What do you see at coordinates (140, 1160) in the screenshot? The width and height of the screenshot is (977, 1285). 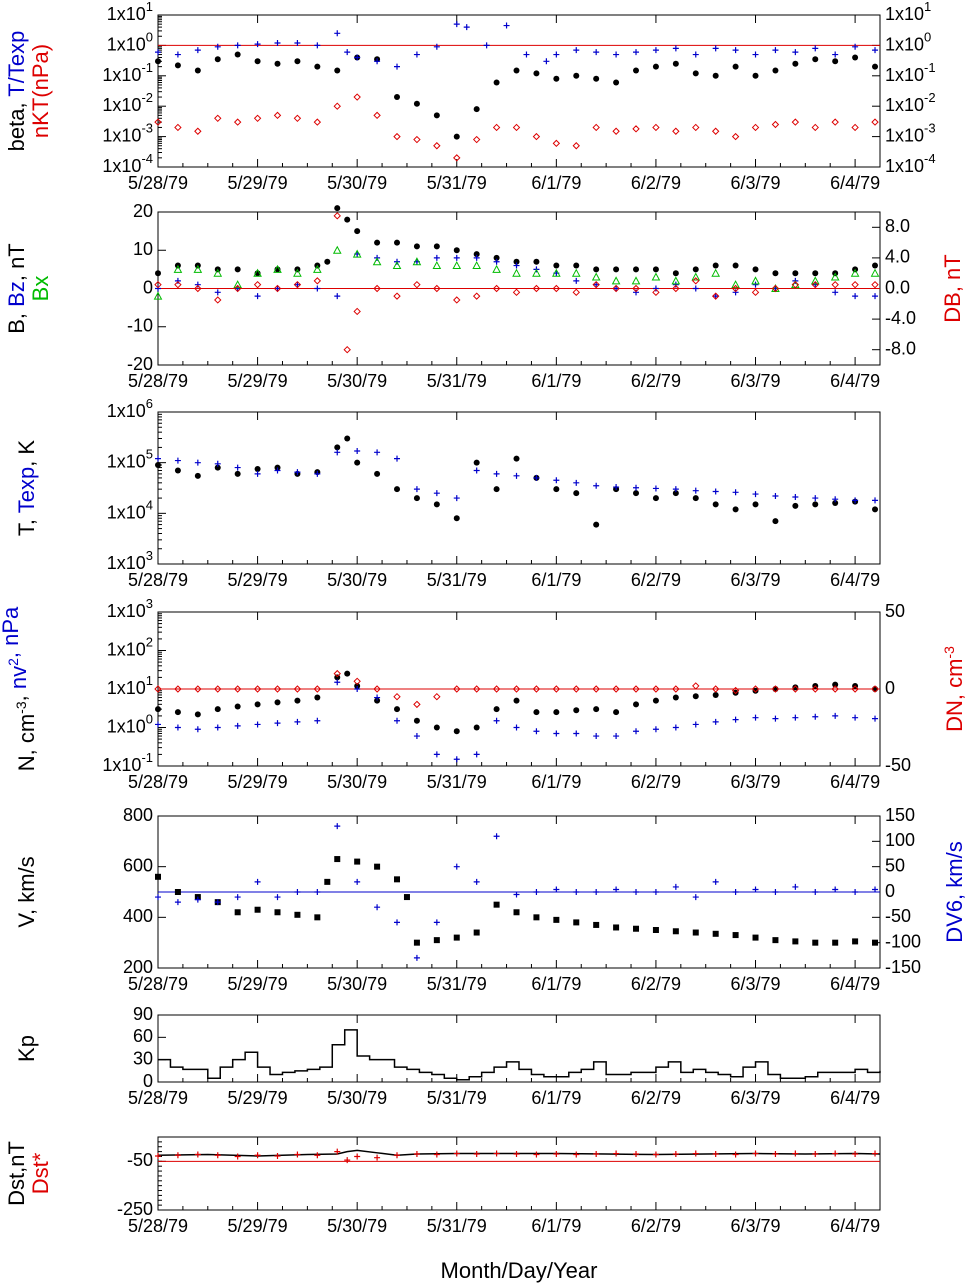 I see `y-tick-label: -50` at bounding box center [140, 1160].